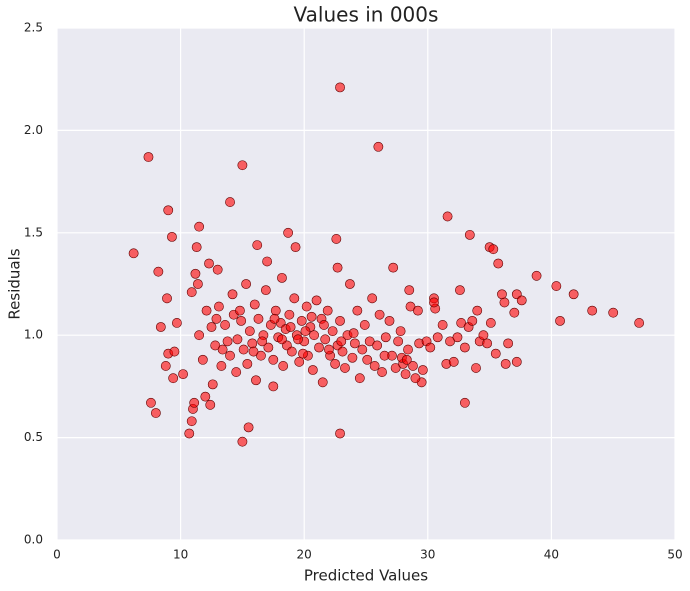  What do you see at coordinates (33, 335) in the screenshot?
I see `y-tick-label: 1.0` at bounding box center [33, 335].